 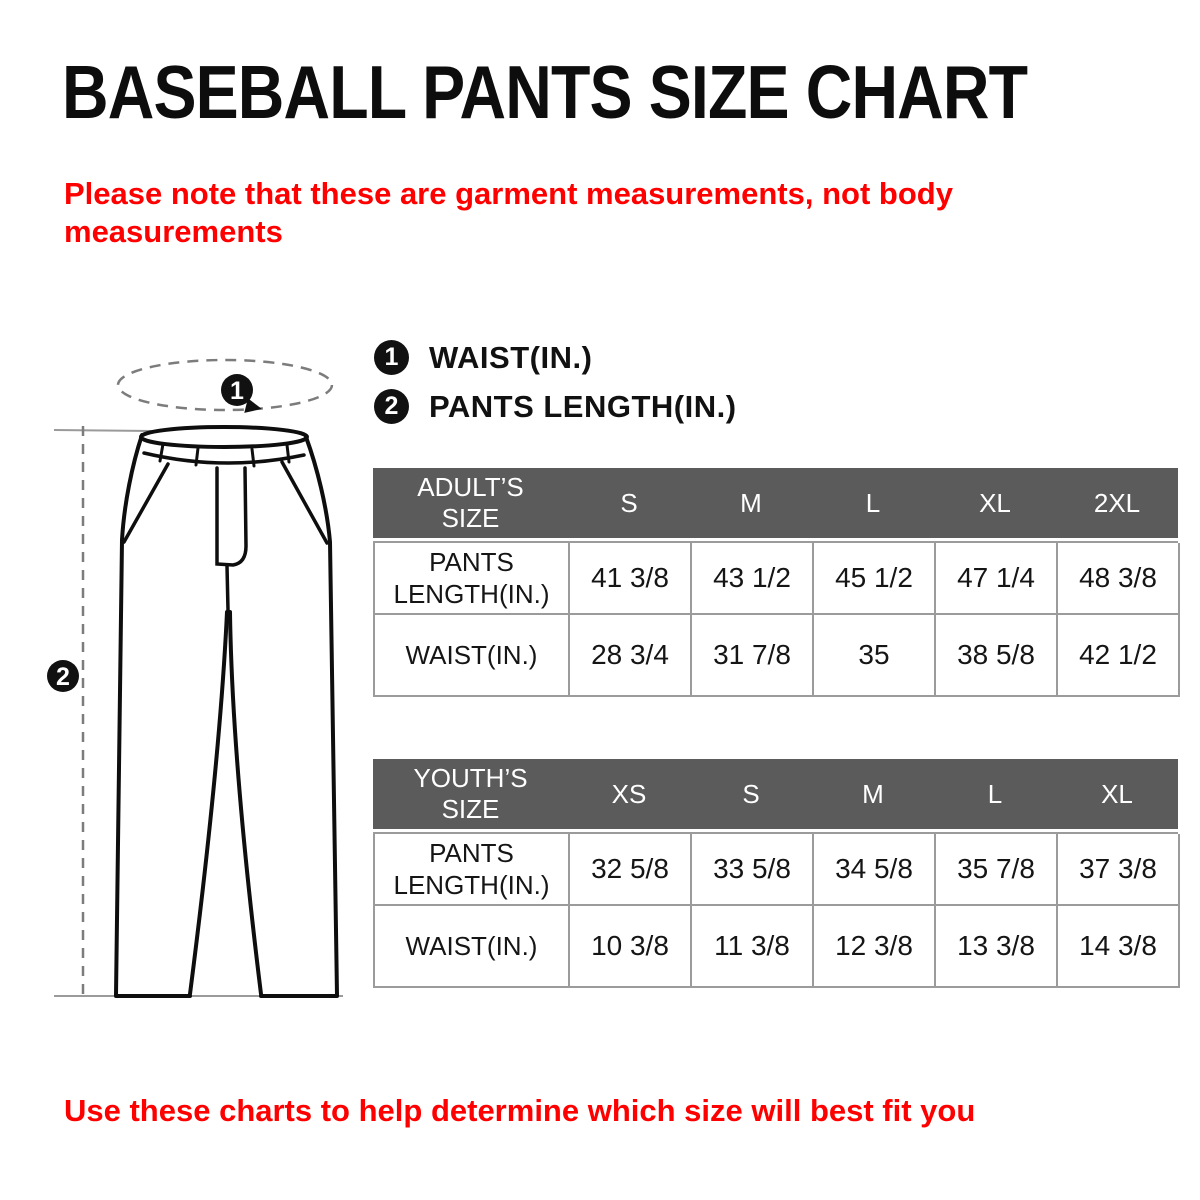 What do you see at coordinates (753, 656) in the screenshot?
I see `table-cell: 31 7/8` at bounding box center [753, 656].